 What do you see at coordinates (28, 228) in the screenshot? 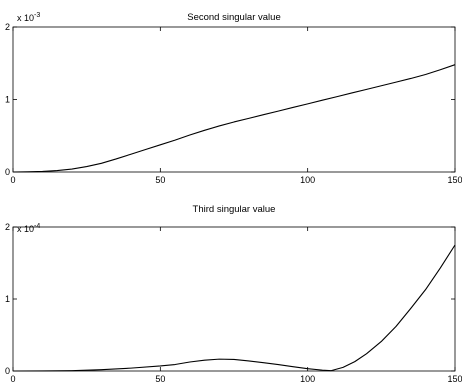
I see `y-multiplier-label: x 10-4` at bounding box center [28, 228].